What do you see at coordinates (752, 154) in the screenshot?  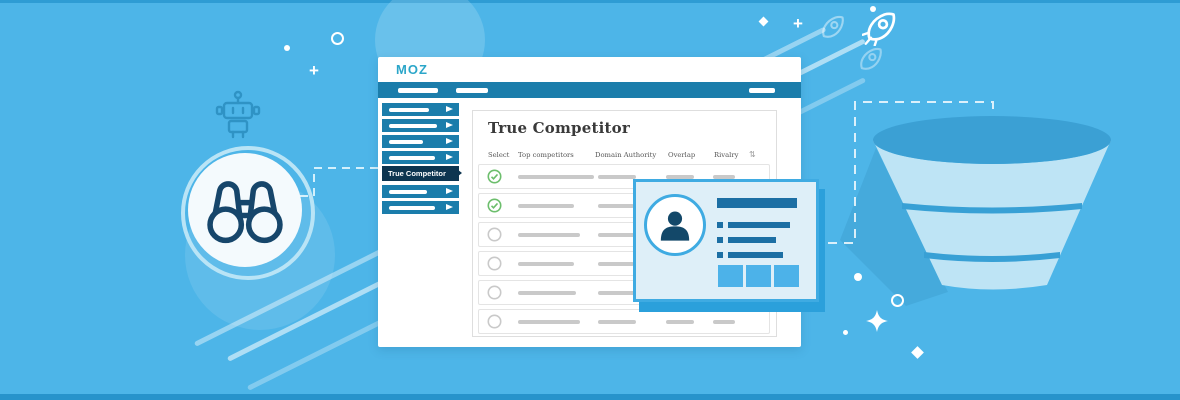 I see `sort-icon: ⇅` at bounding box center [752, 154].